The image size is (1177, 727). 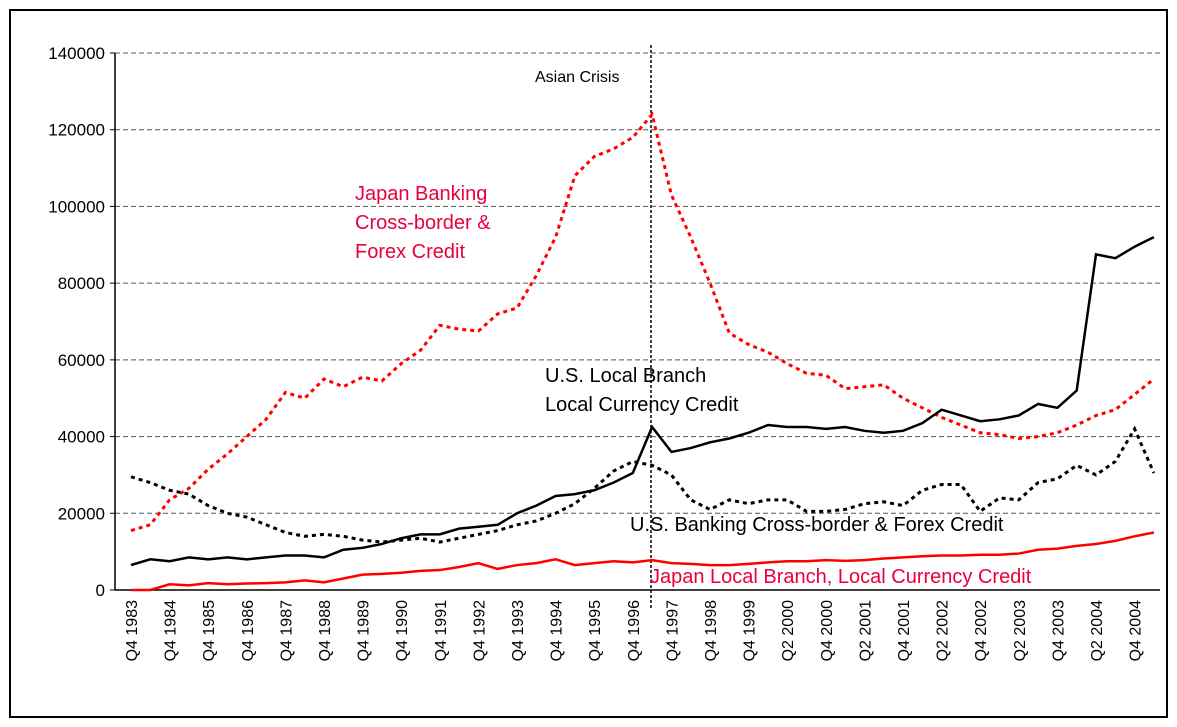 I want to click on x-tick-label: Q4 1997, so click(x=672, y=630).